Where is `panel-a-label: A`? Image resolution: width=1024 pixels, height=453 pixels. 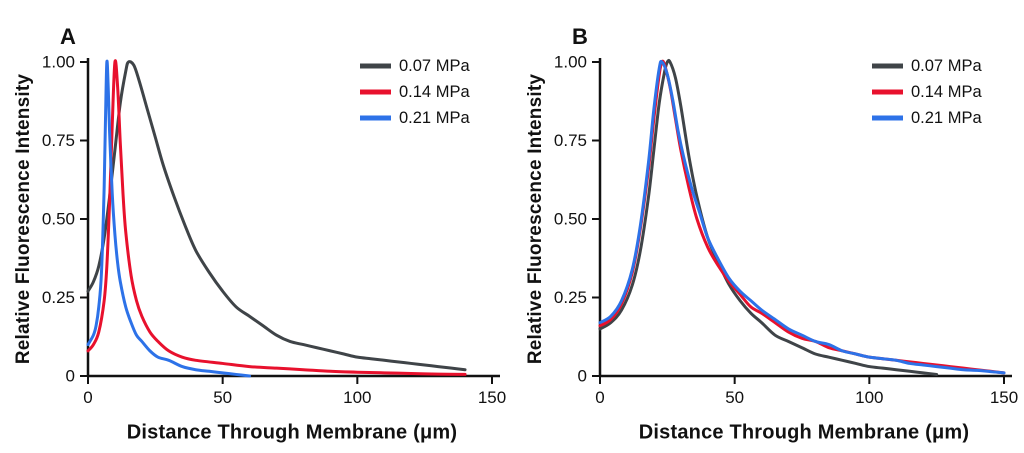
panel-a-label: A is located at coordinates (68, 36).